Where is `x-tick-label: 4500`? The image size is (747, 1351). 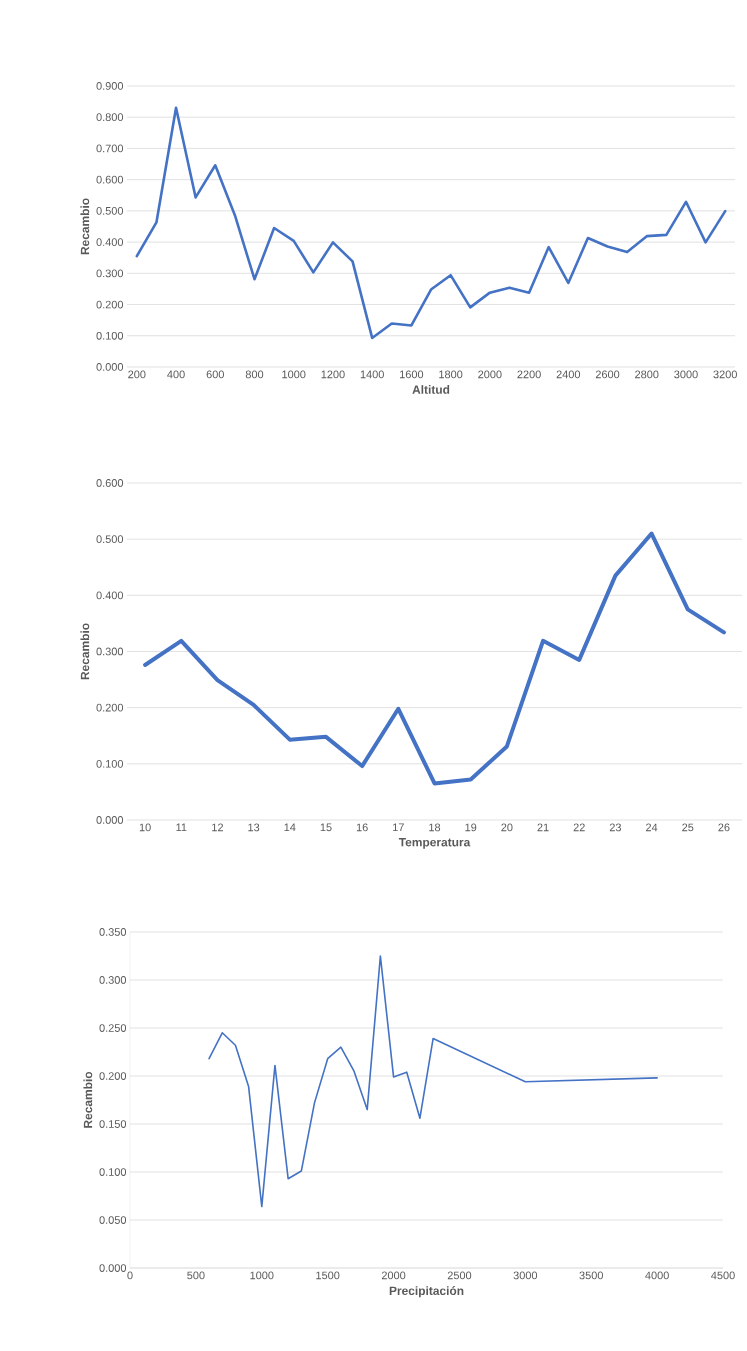
x-tick-label: 4500 is located at coordinates (723, 1275).